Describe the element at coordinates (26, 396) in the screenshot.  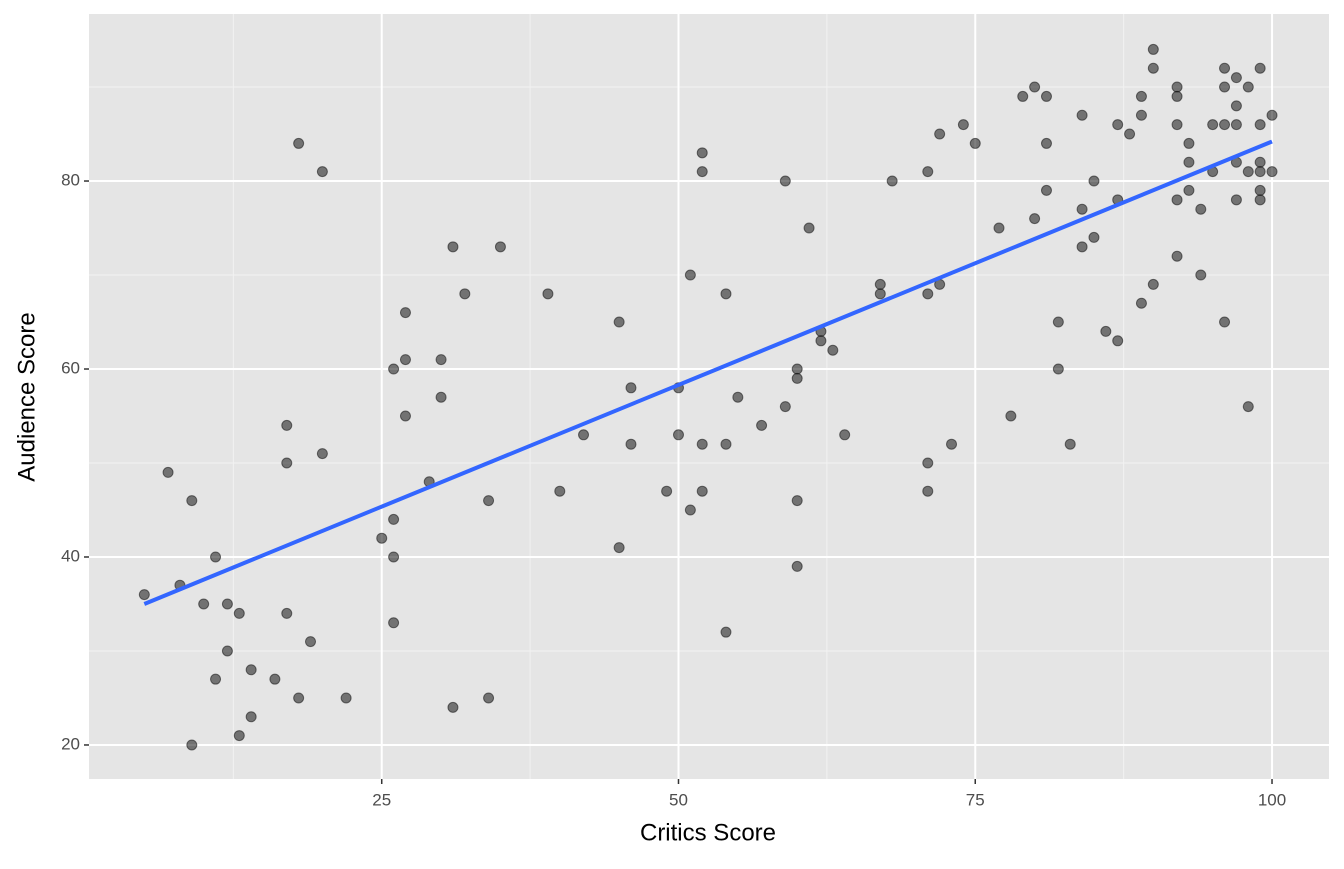
I see `y-axis-title: Audience Score` at that location.